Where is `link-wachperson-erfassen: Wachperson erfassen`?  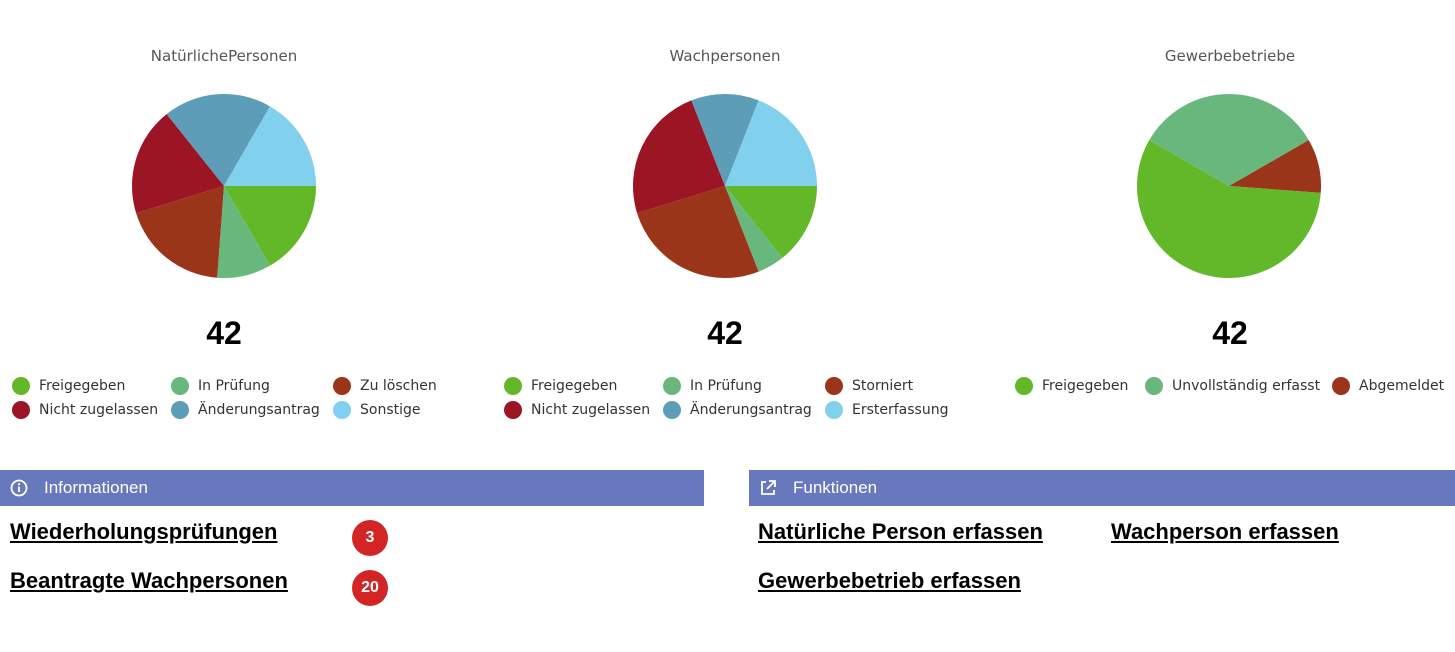 link-wachperson-erfassen: Wachperson erfassen is located at coordinates (1225, 531).